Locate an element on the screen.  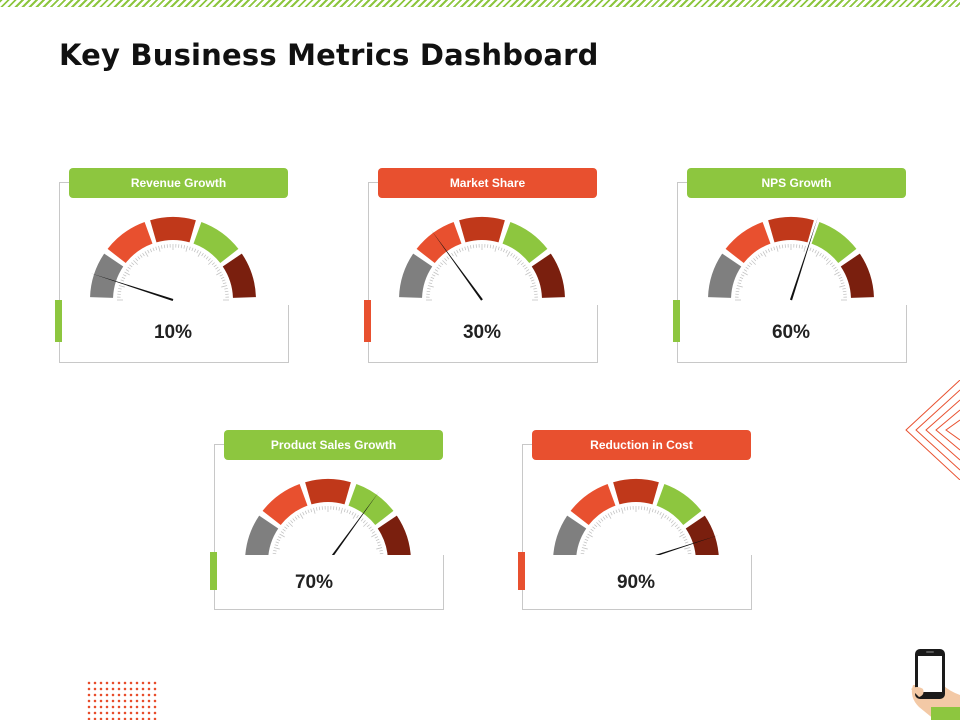
gauge-card-product-sales-growth: Product Sales Growth 70% is located at coordinates (327, 530).